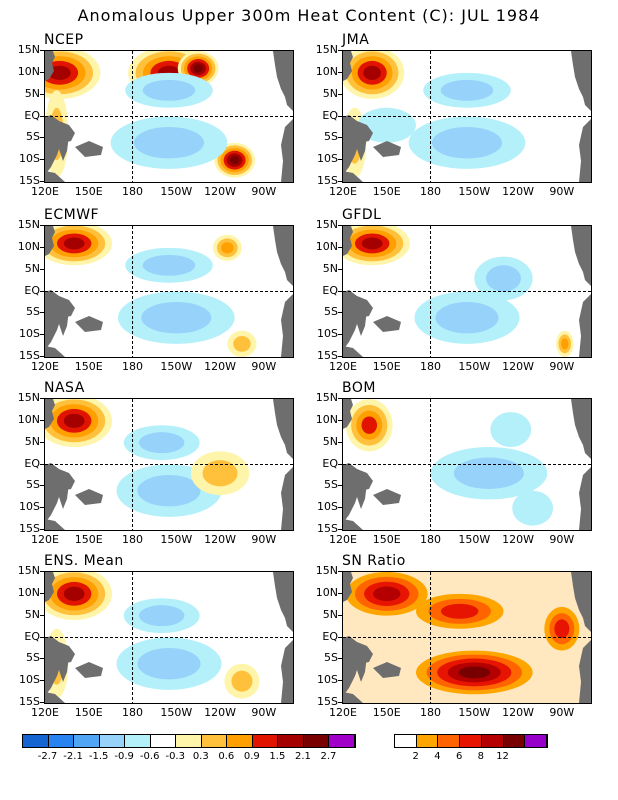 Image resolution: width=618 pixels, height=800 pixels. Describe the element at coordinates (149, 756) in the screenshot. I see `anomaly-colorbar-label: -0.6` at that location.